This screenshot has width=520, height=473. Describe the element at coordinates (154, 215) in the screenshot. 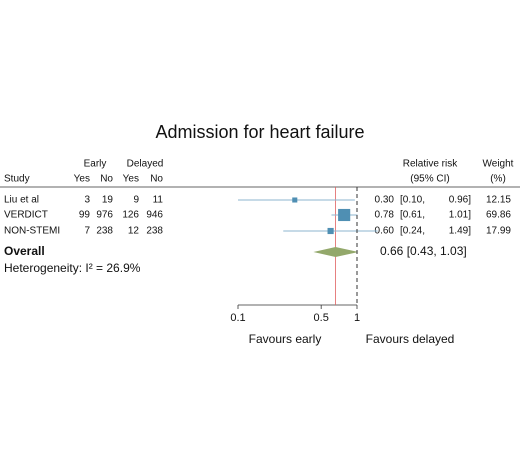

I see `count: 946` at that location.